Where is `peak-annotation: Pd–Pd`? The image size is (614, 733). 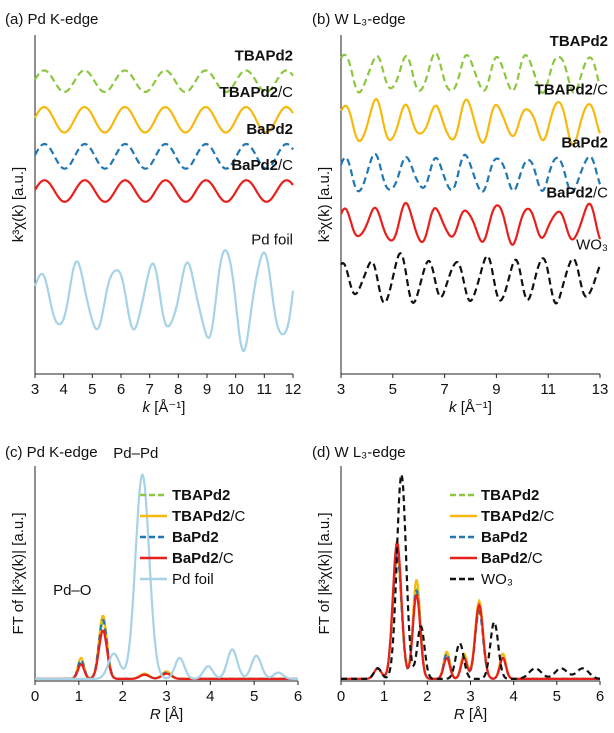 peak-annotation: Pd–Pd is located at coordinates (135, 453).